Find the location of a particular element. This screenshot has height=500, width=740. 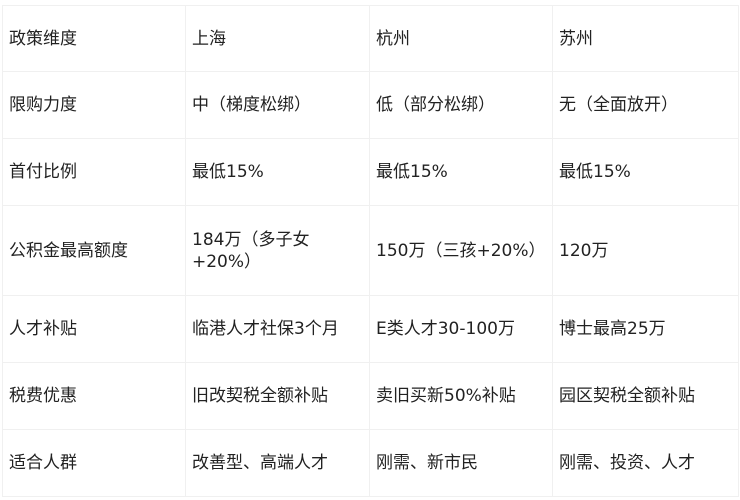

table-cell: 120万 is located at coordinates (645, 250).